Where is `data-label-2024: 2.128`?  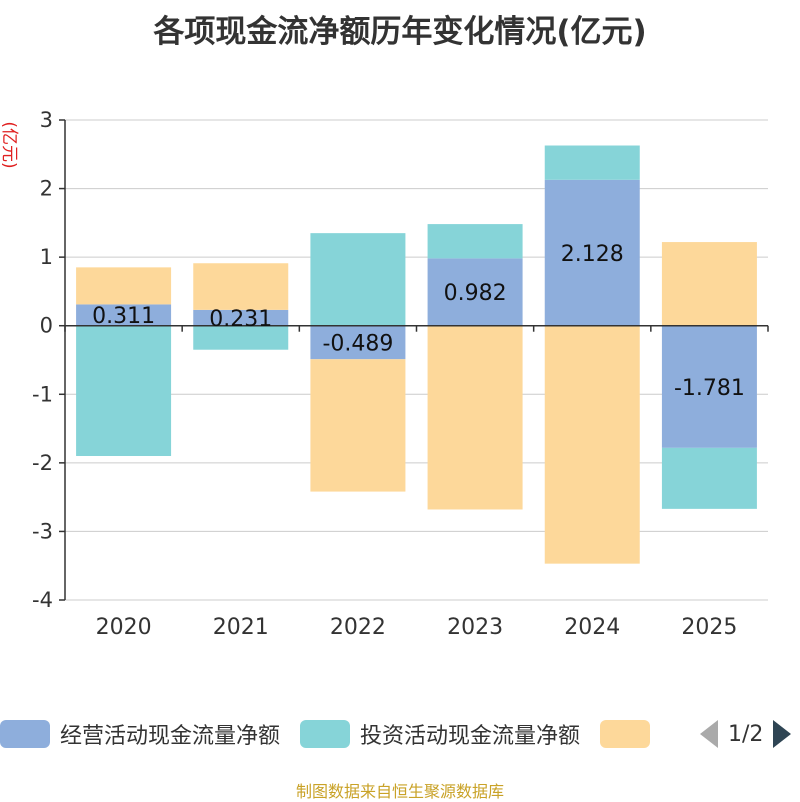
data-label-2024: 2.128 is located at coordinates (592, 254).